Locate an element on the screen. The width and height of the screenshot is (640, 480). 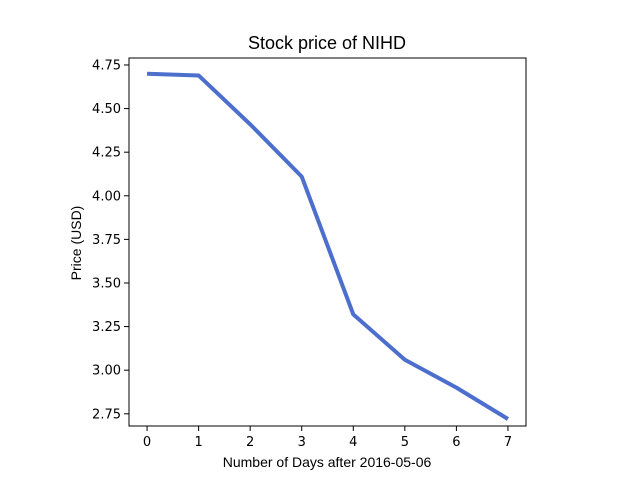
y-axis-label: Price (USD) is located at coordinates (76, 243).